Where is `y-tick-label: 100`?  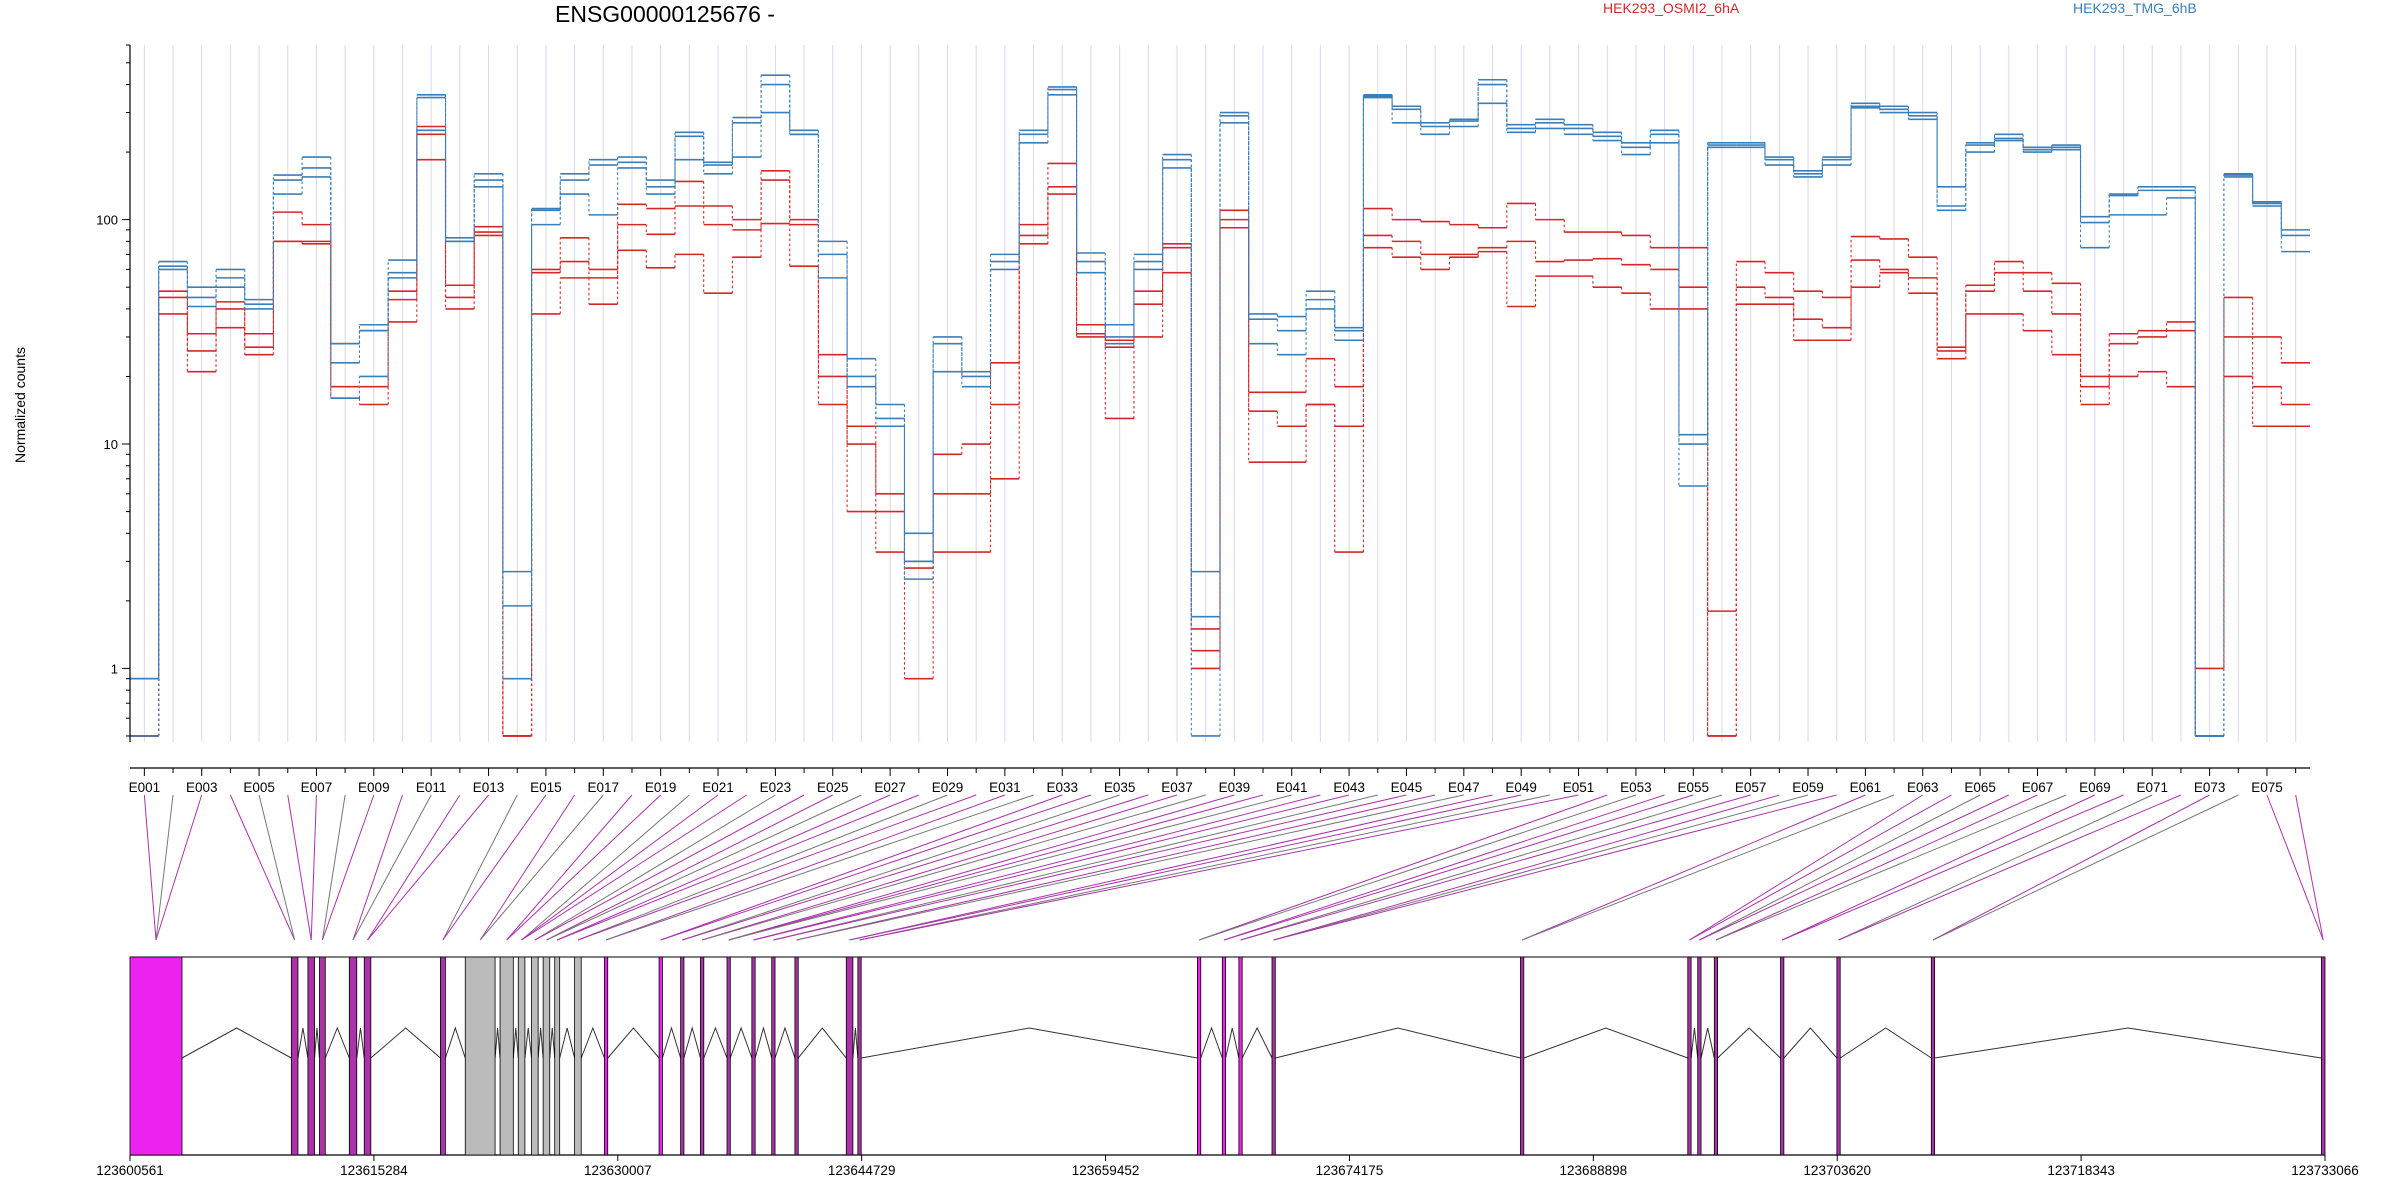
y-tick-label: 100 is located at coordinates (107, 220).